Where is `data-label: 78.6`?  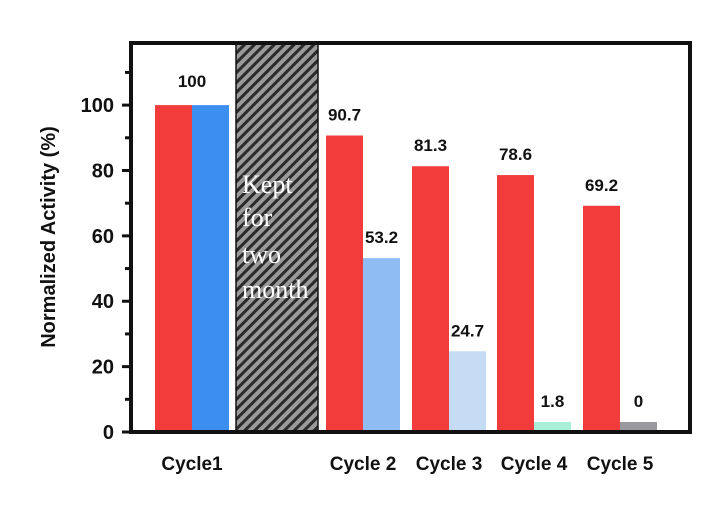 data-label: 78.6 is located at coordinates (515, 154).